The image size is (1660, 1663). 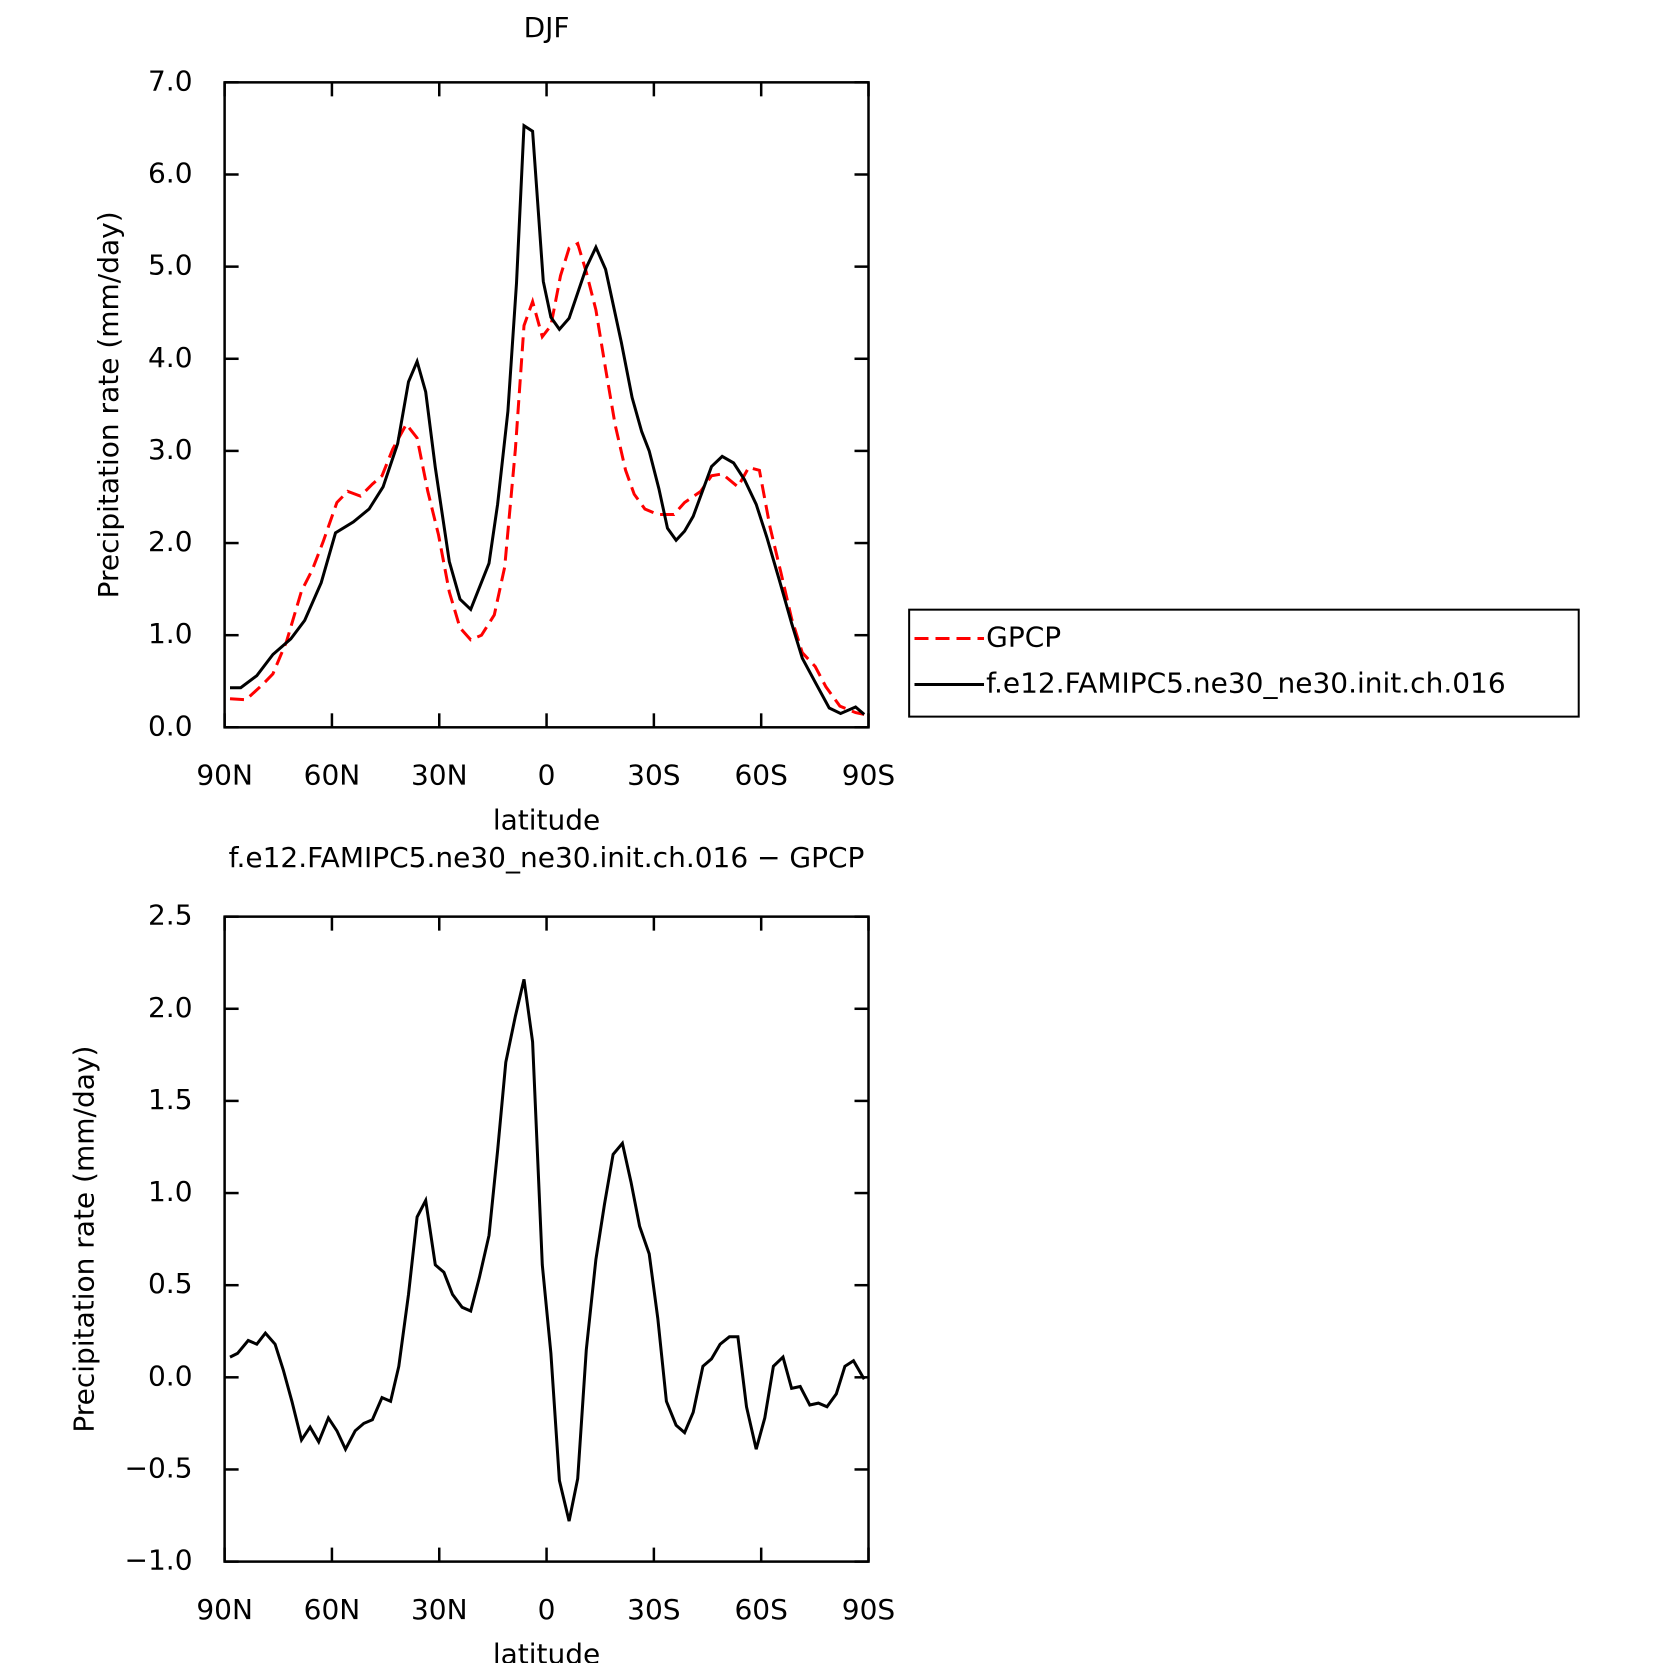 I want to click on y-tick-label: 3.0, so click(x=170, y=449).